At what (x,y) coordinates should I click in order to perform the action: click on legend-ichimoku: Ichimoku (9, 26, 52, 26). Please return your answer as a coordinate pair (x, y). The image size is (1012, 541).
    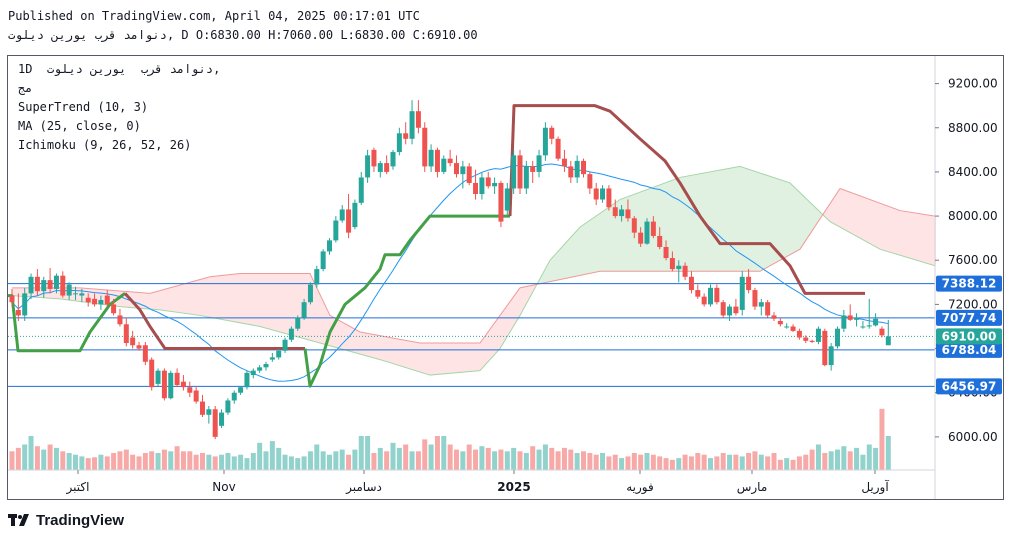
    Looking at the image, I should click on (105, 145).